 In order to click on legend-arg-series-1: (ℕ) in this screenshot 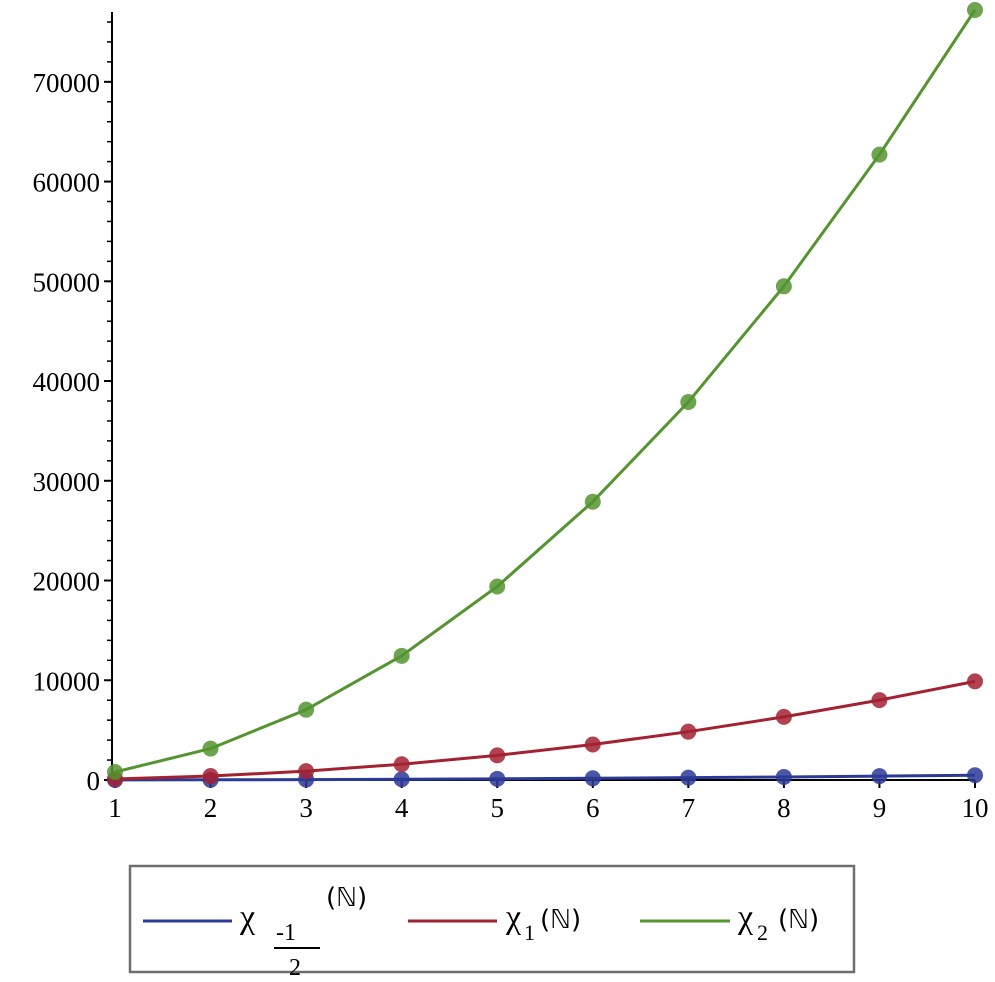, I will do `click(346, 898)`.